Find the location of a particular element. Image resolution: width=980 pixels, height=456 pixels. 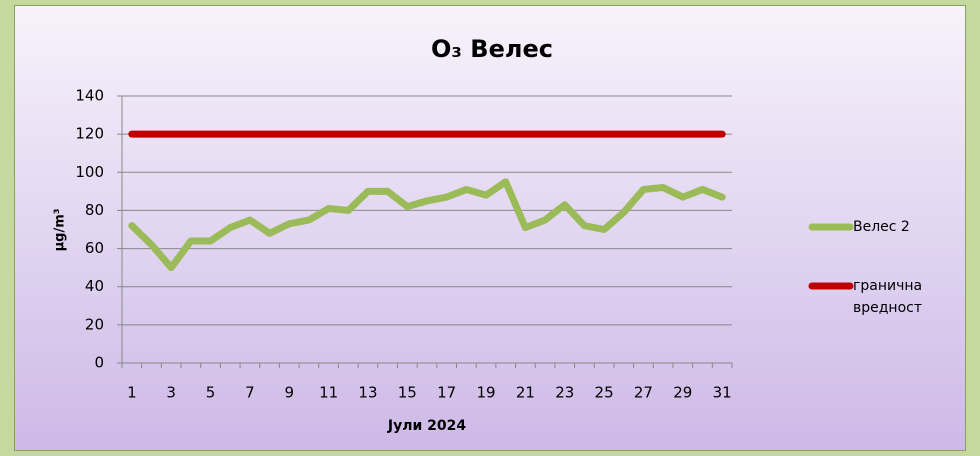

x-axis-label: Јули 2024 is located at coordinates (426, 426).